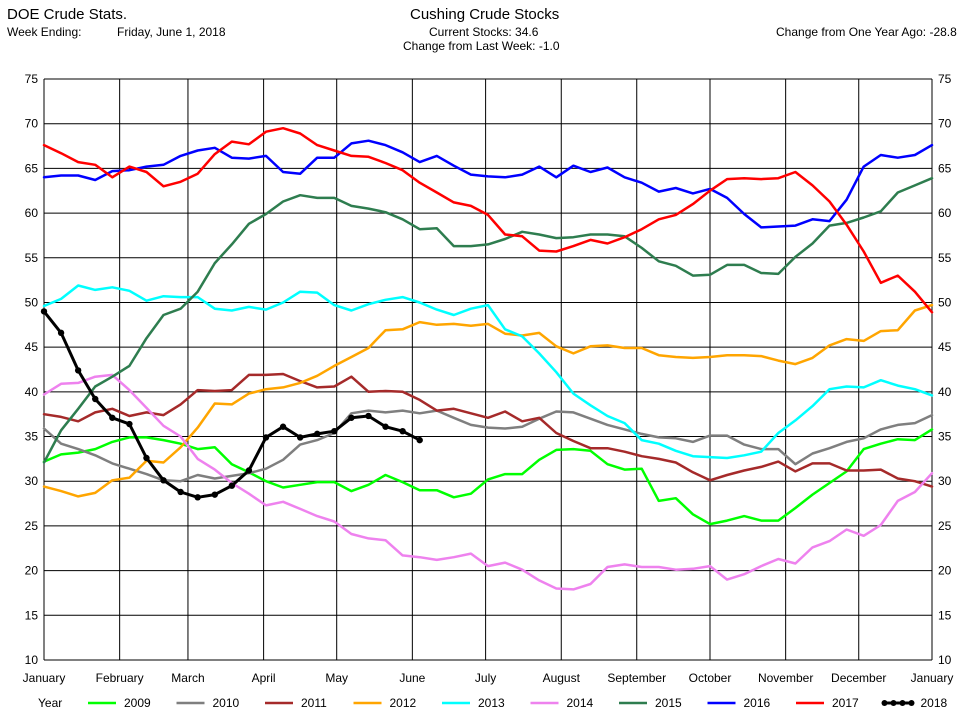 The width and height of the screenshot is (972, 710). I want to click on change-last-week: Change from Last Week: -1.0, so click(481, 46).